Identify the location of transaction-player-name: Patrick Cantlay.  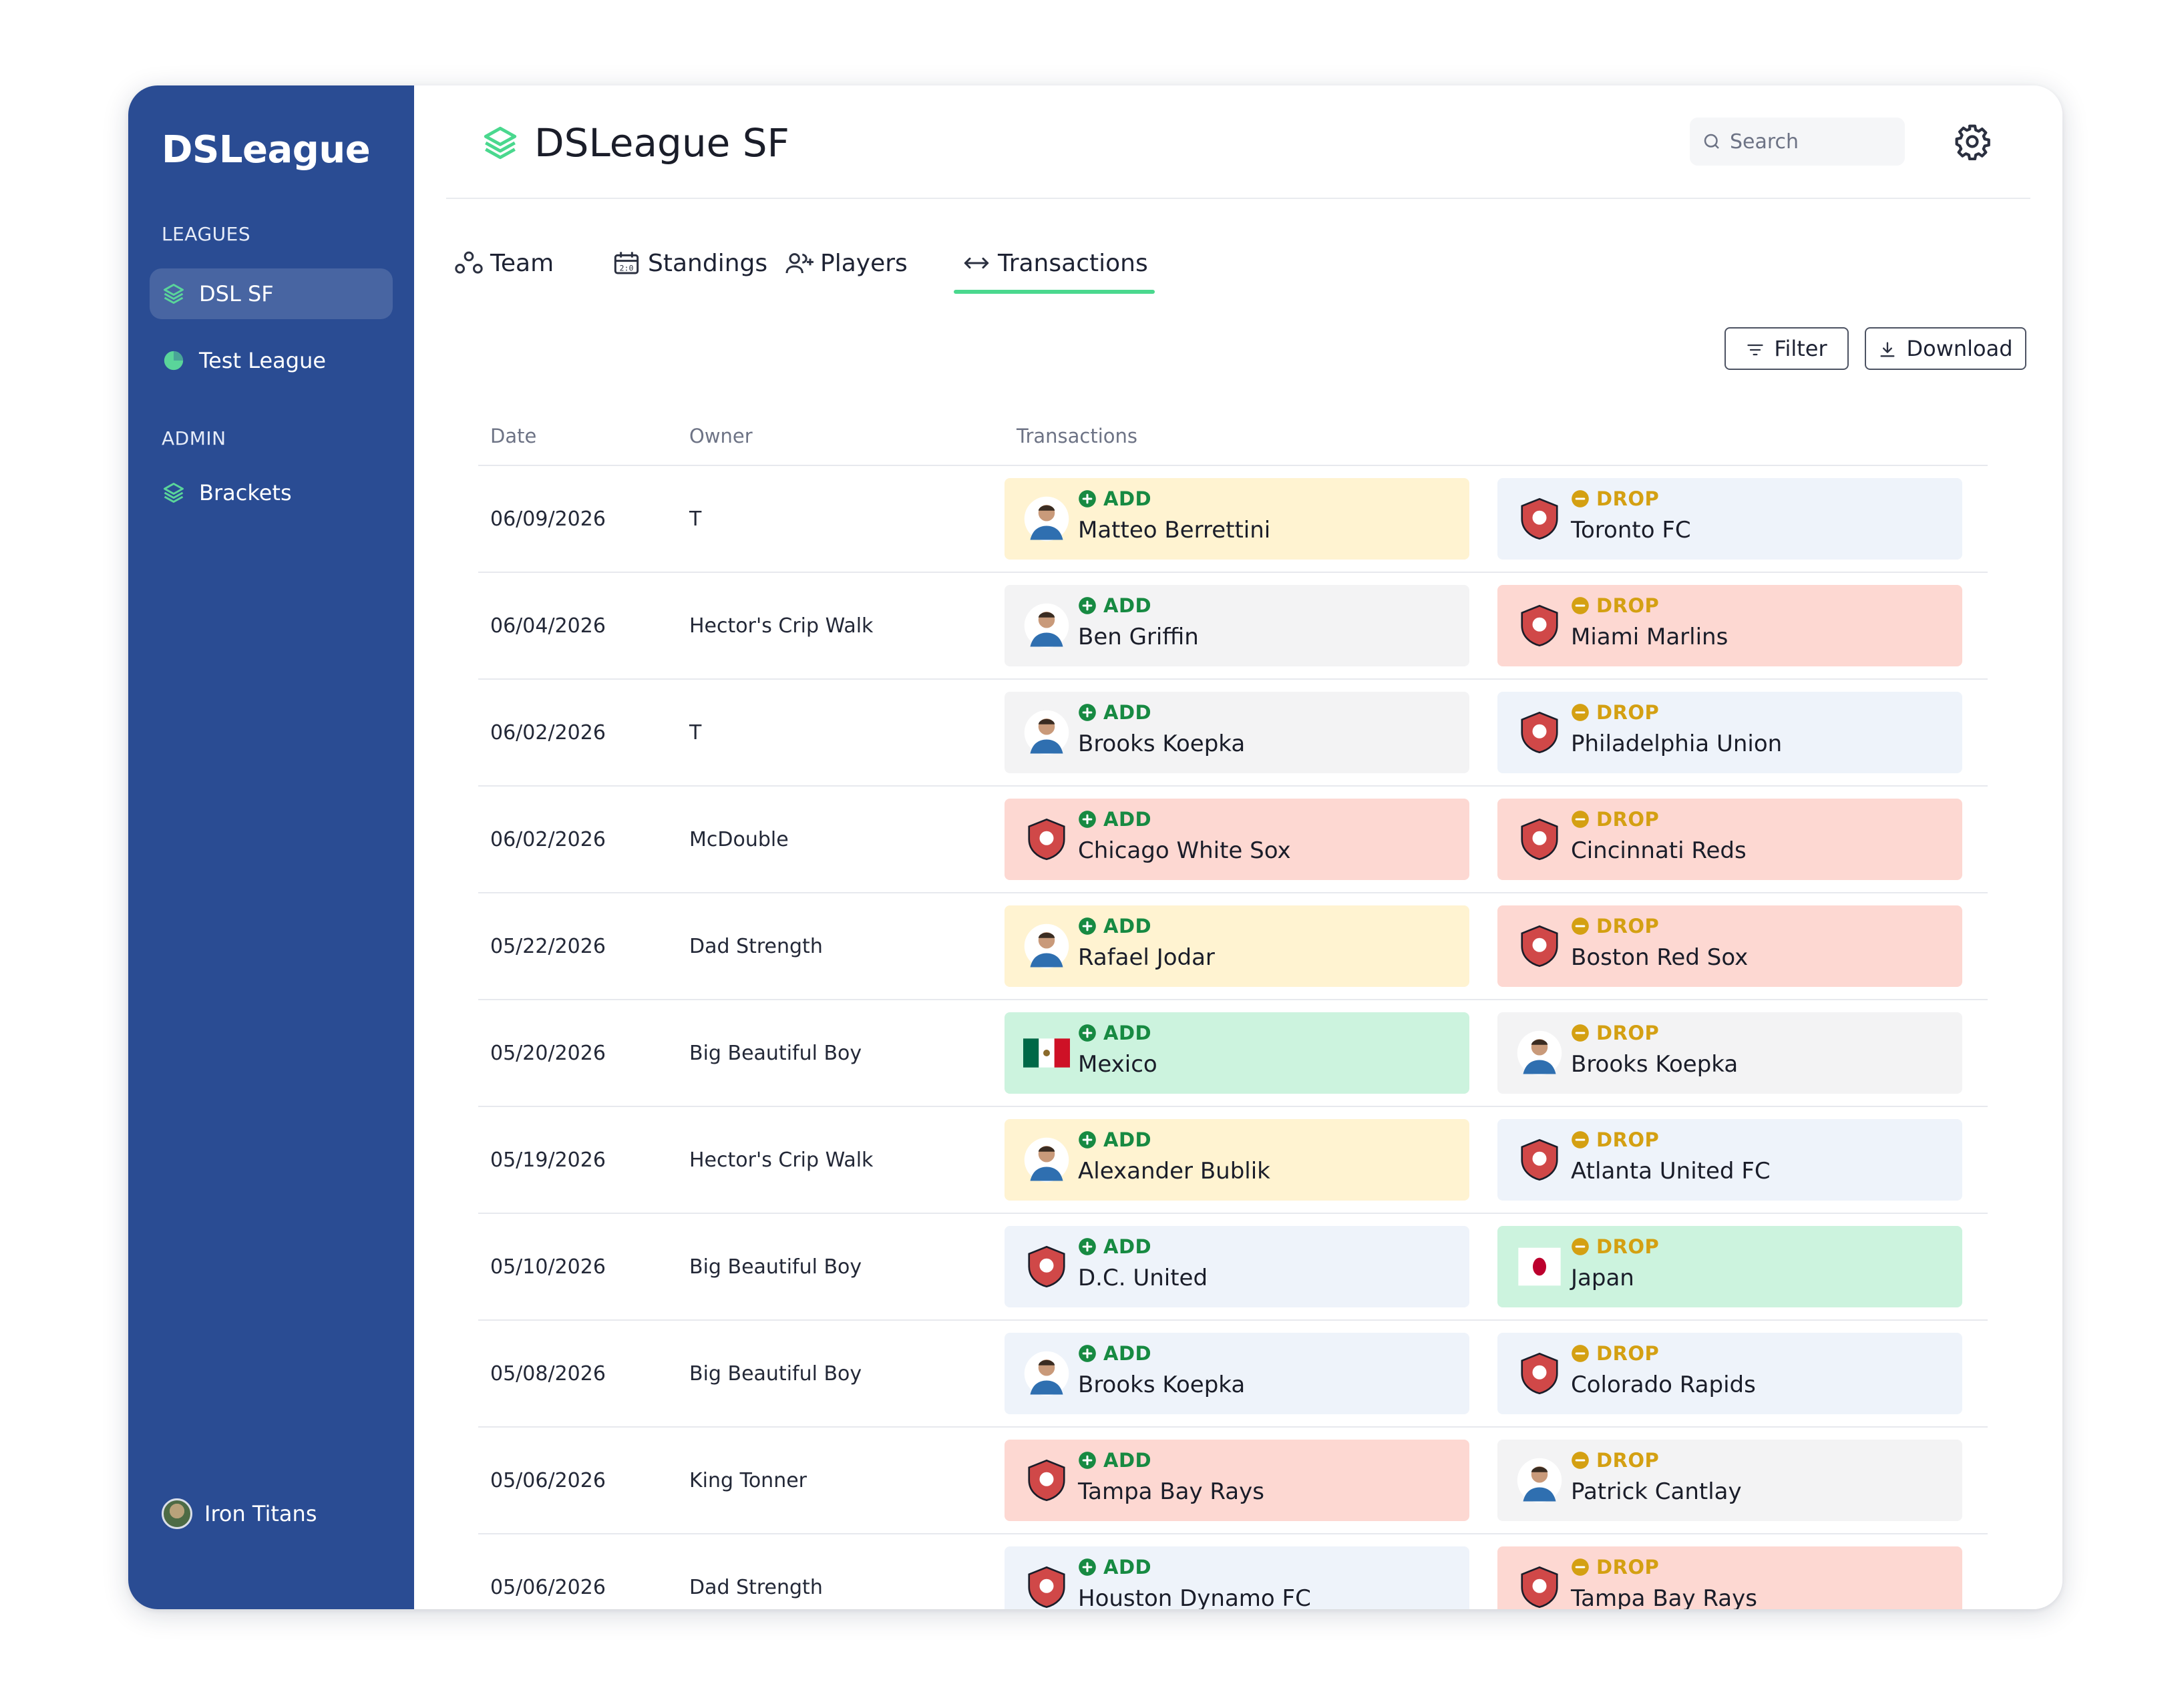
(1656, 1491).